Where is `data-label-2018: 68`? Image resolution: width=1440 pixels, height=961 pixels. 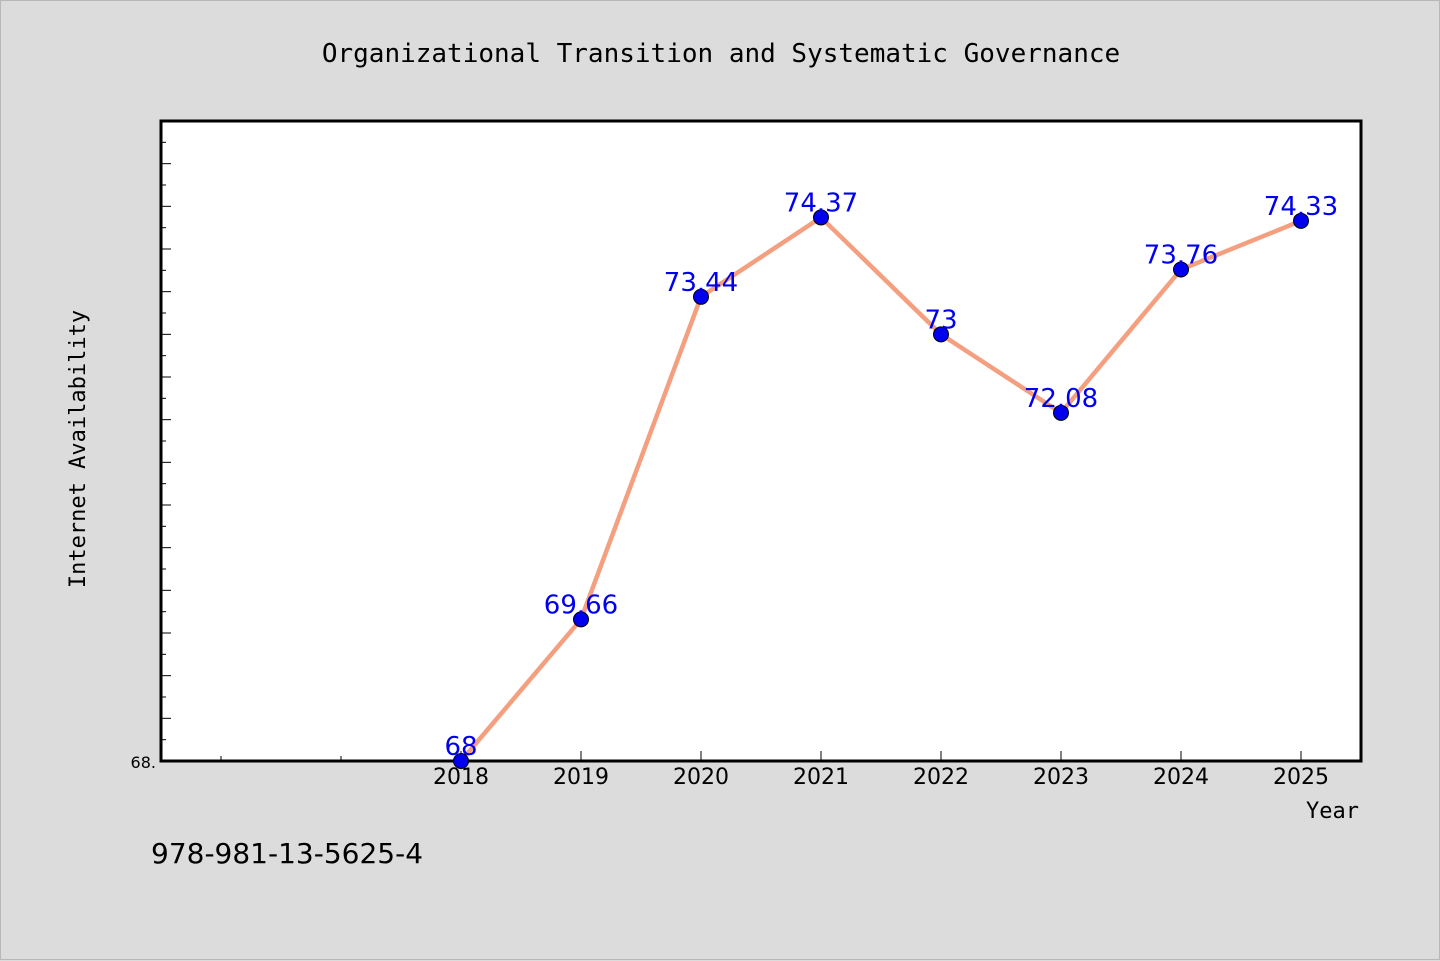 data-label-2018: 68 is located at coordinates (460, 747).